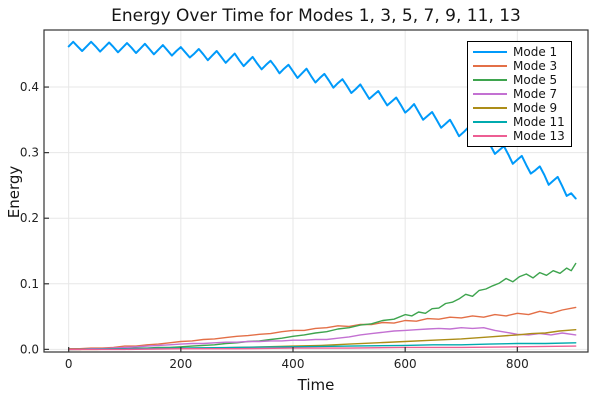 This screenshot has width=600, height=400. Describe the element at coordinates (539, 136) in the screenshot. I see `legend-label: Mode 13` at that location.